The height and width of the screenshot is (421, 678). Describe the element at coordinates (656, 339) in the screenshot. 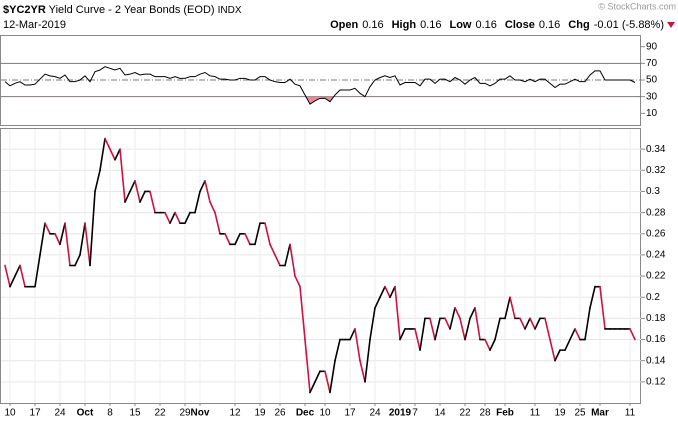

I see `y-tick-label: 0.16` at that location.